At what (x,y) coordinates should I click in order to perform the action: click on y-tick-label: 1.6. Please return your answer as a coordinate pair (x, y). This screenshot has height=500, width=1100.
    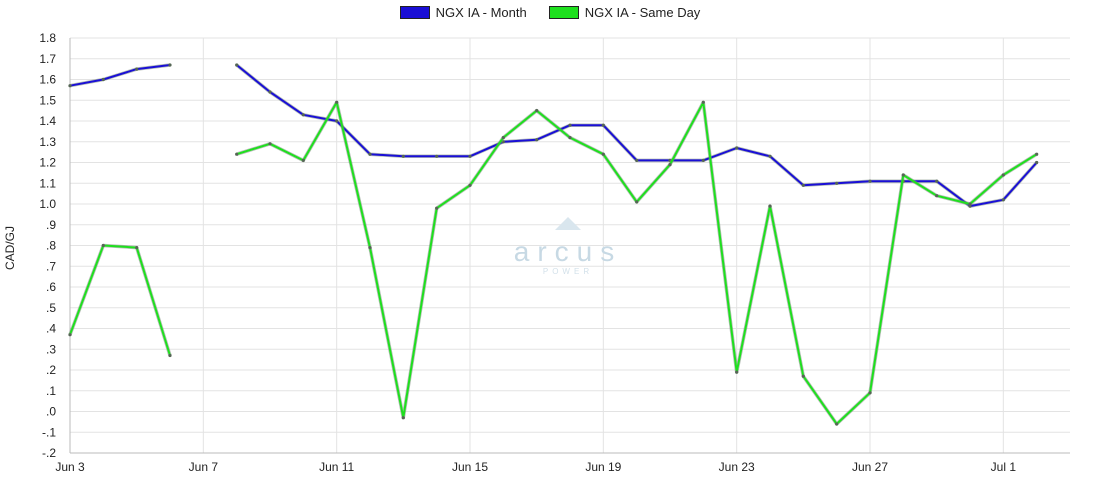
    Looking at the image, I should click on (47, 80).